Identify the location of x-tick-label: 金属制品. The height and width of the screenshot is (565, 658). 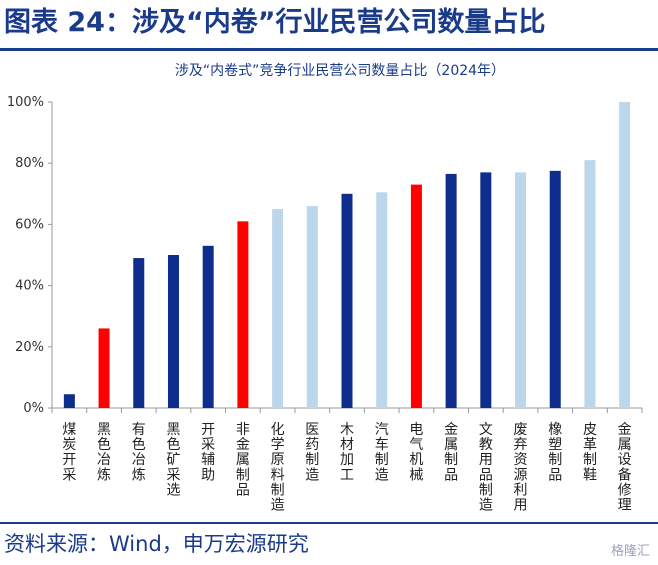
(451, 452).